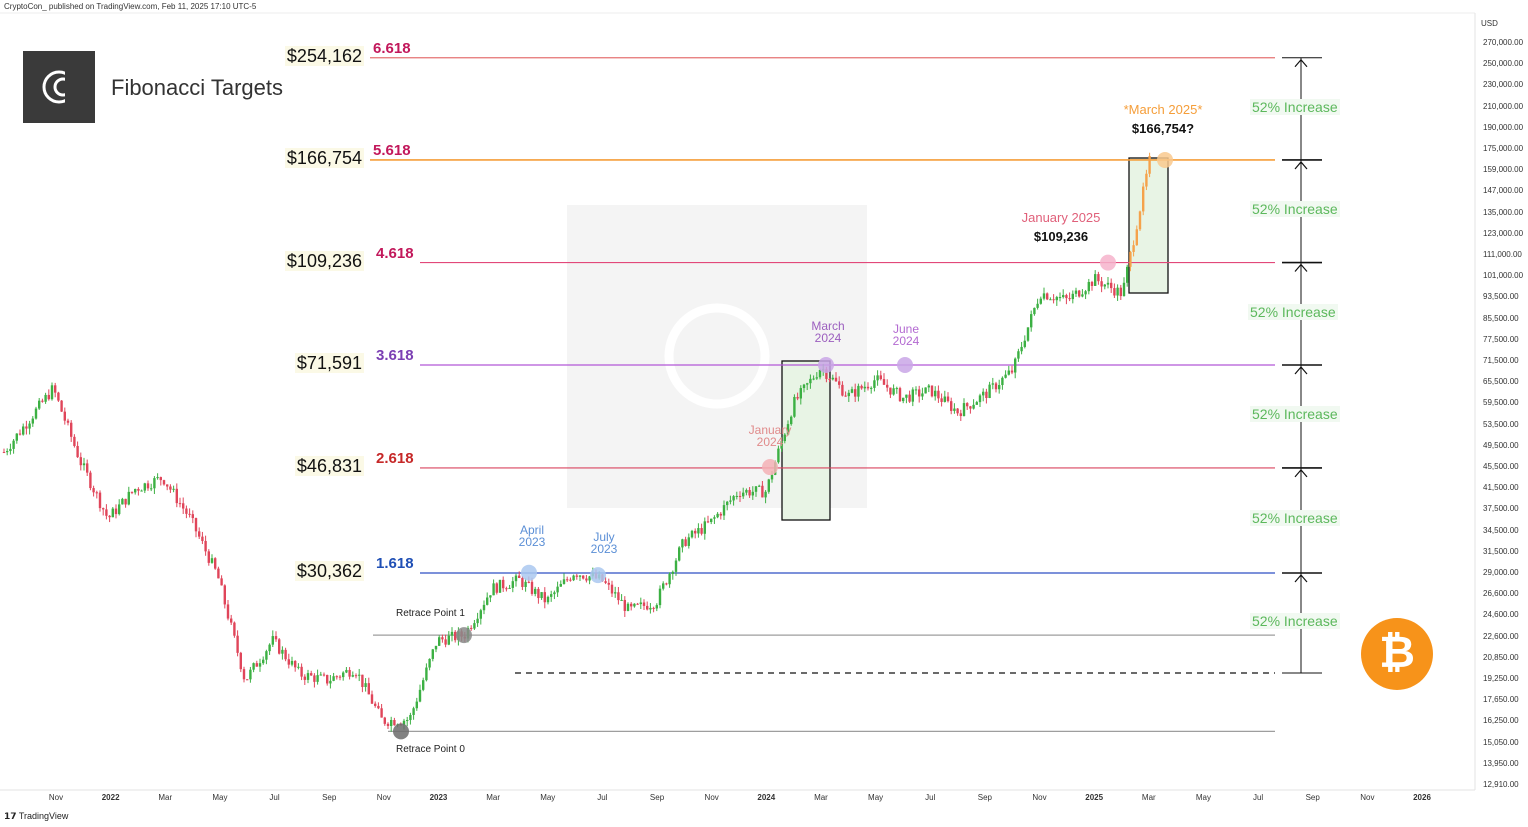 Image resolution: width=1528 pixels, height=827 pixels. I want to click on price-tick-label: 111,000.00, so click(1502, 254).